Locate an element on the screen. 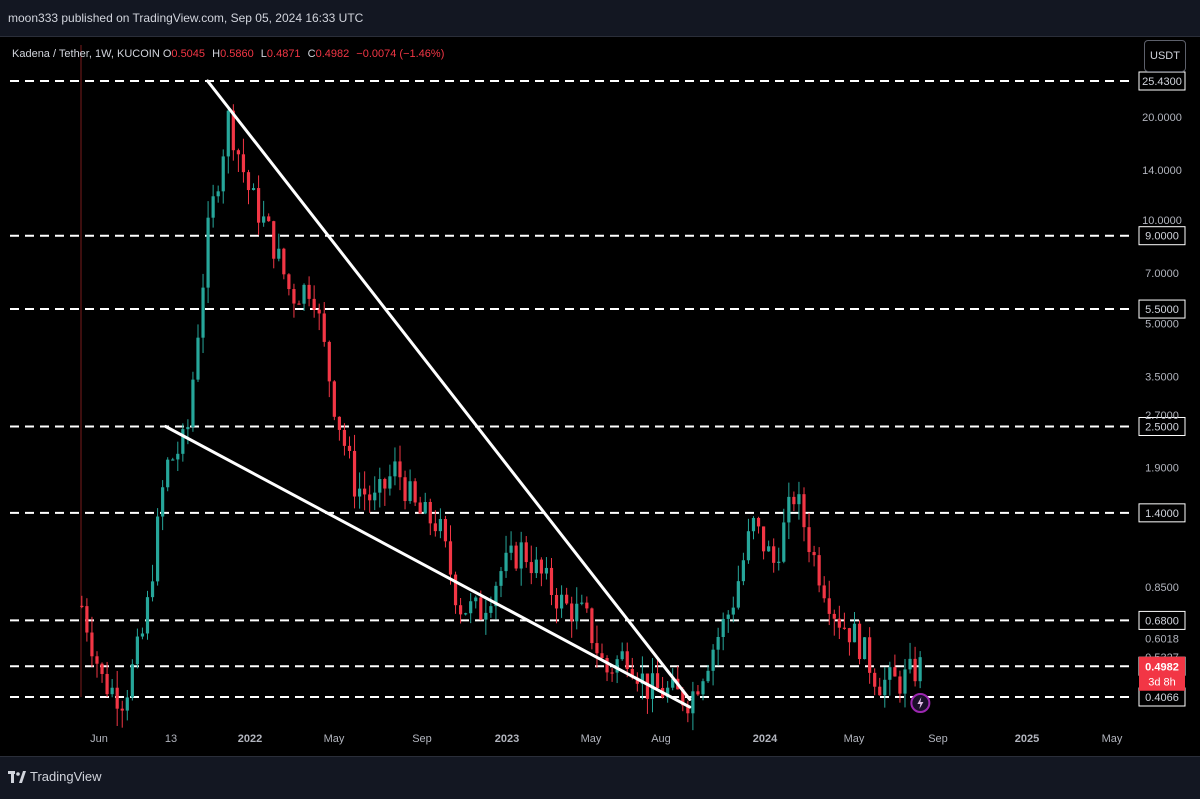 This screenshot has width=1200, height=799. countdown-label: 3d 8h is located at coordinates (1162, 683).